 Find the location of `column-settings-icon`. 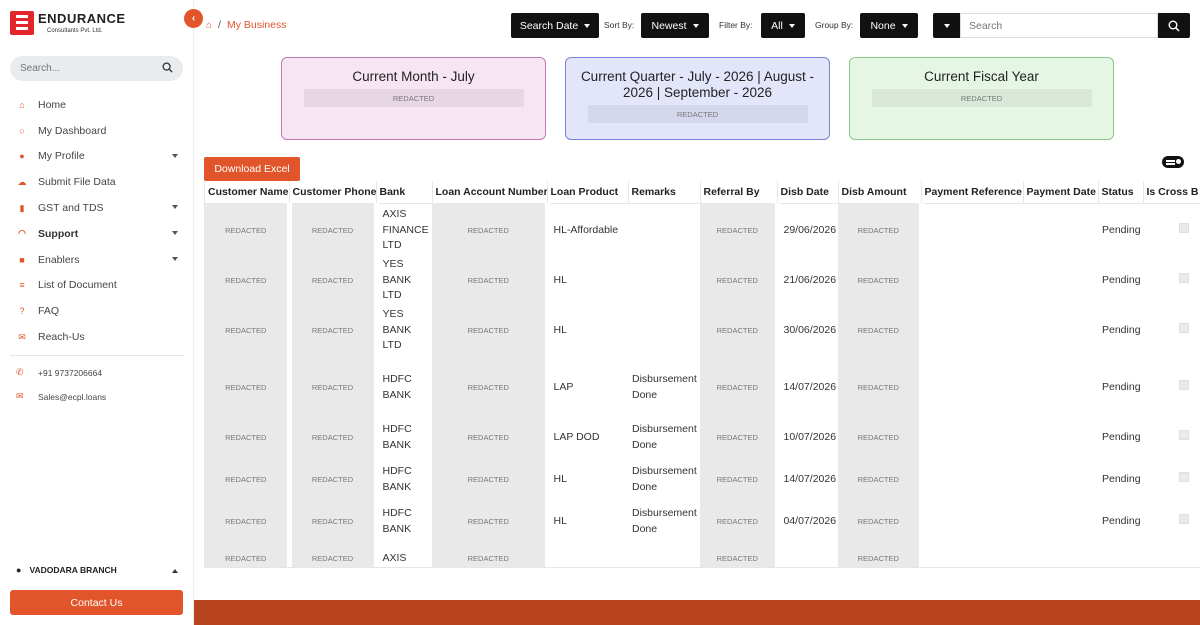

column-settings-icon is located at coordinates (1173, 162).